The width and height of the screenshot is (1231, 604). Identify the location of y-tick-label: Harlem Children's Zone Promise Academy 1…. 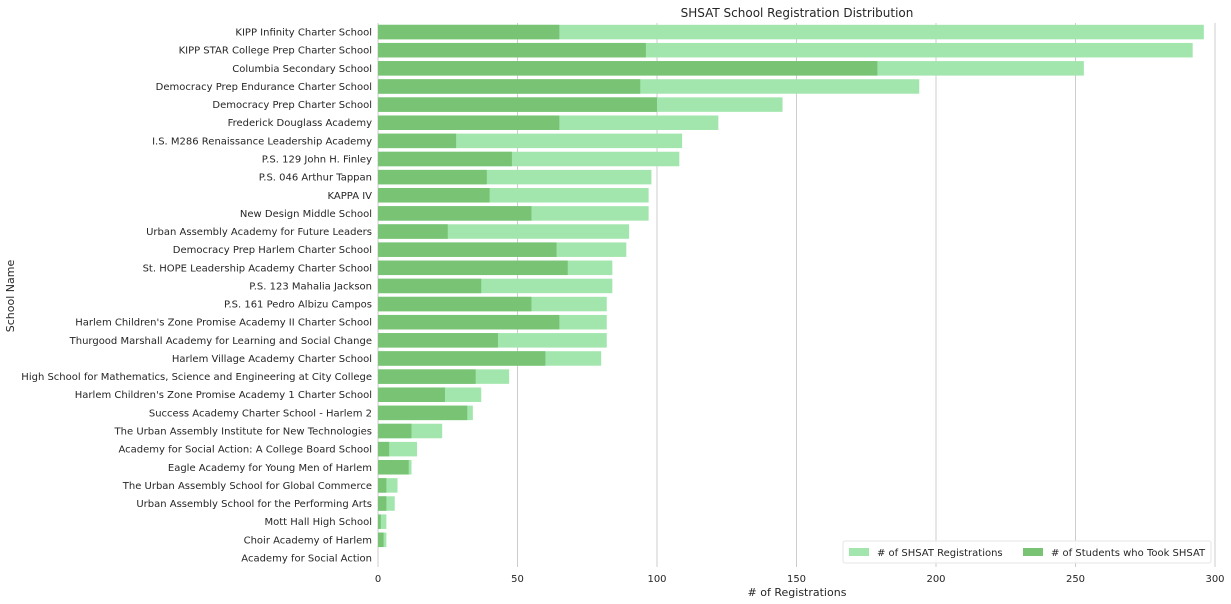
(223, 395).